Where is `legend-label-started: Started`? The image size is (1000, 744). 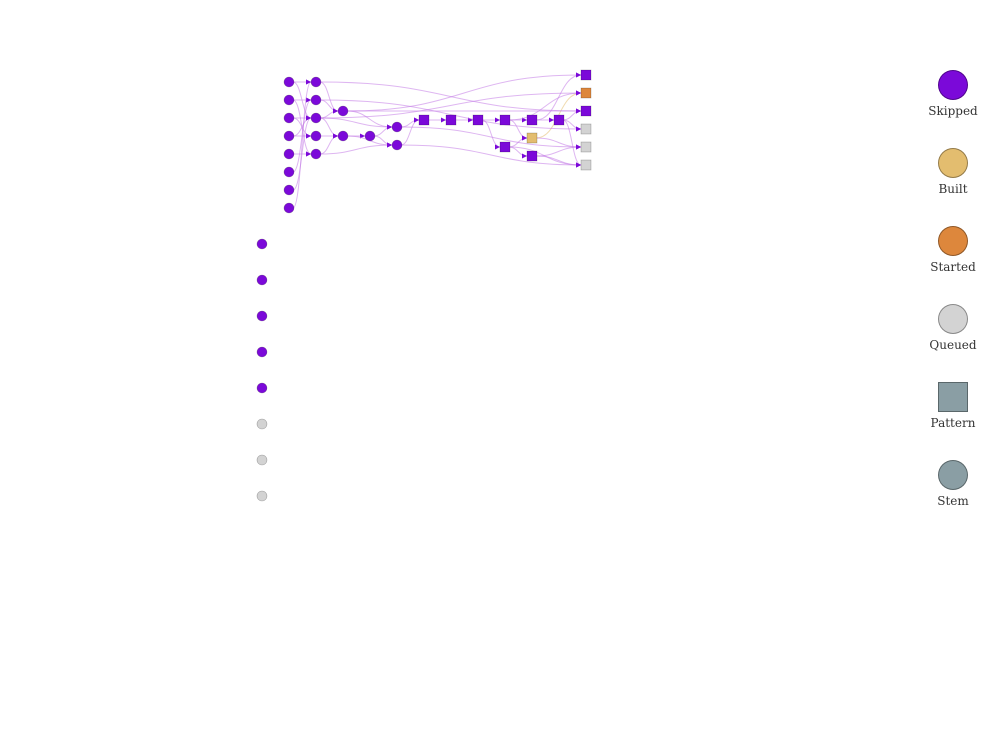
legend-label-started: Started is located at coordinates (953, 267).